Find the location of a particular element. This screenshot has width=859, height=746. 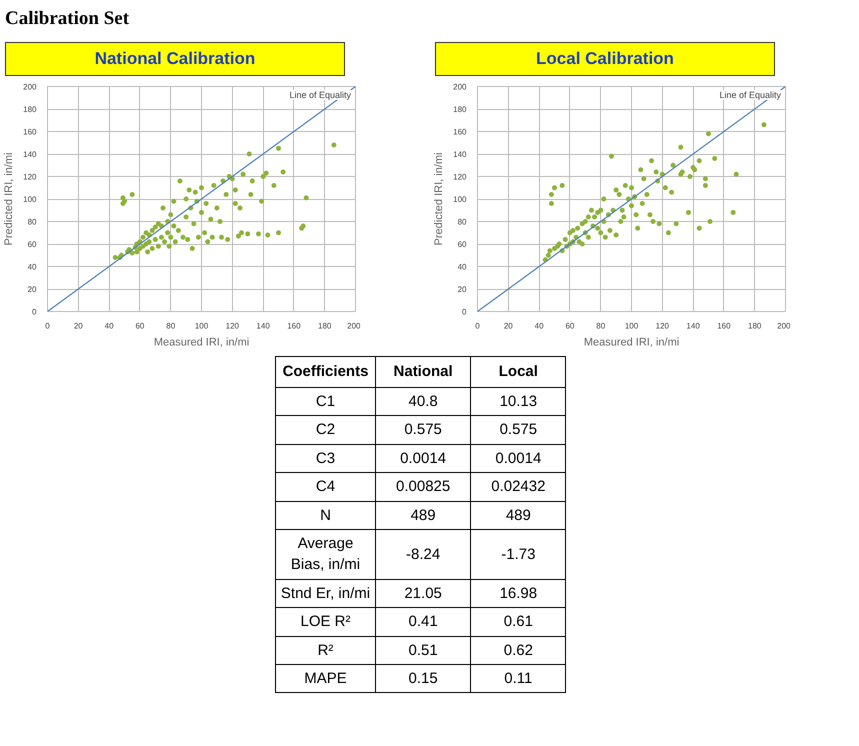

category-label: LOE R² is located at coordinates (325, 621).